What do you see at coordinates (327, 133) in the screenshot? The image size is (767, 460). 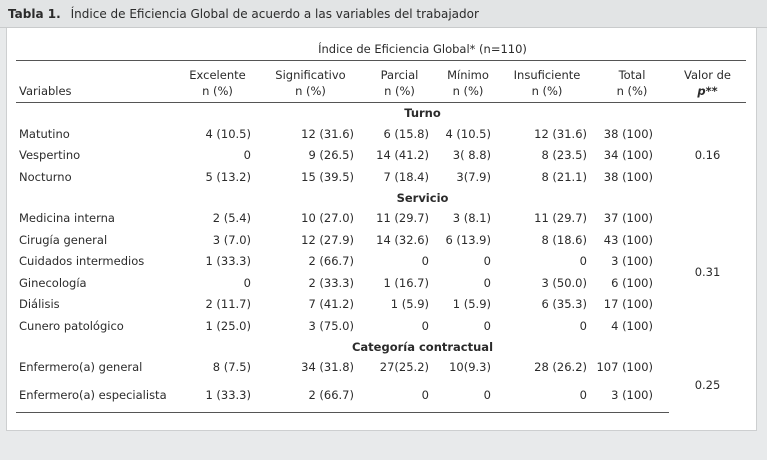 I see `cell-significativo: 12 (31.6)` at bounding box center [327, 133].